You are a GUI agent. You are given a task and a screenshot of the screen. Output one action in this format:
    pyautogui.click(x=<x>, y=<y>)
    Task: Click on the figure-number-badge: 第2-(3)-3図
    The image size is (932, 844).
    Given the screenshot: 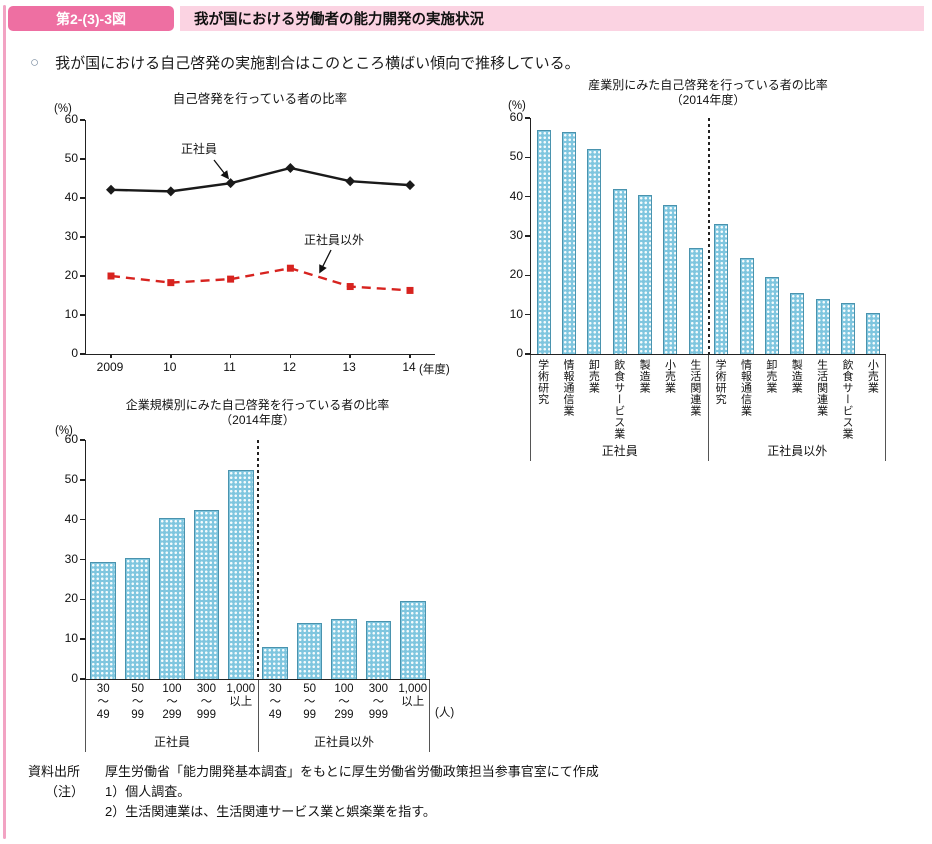 What is the action you would take?
    pyautogui.click(x=91, y=18)
    